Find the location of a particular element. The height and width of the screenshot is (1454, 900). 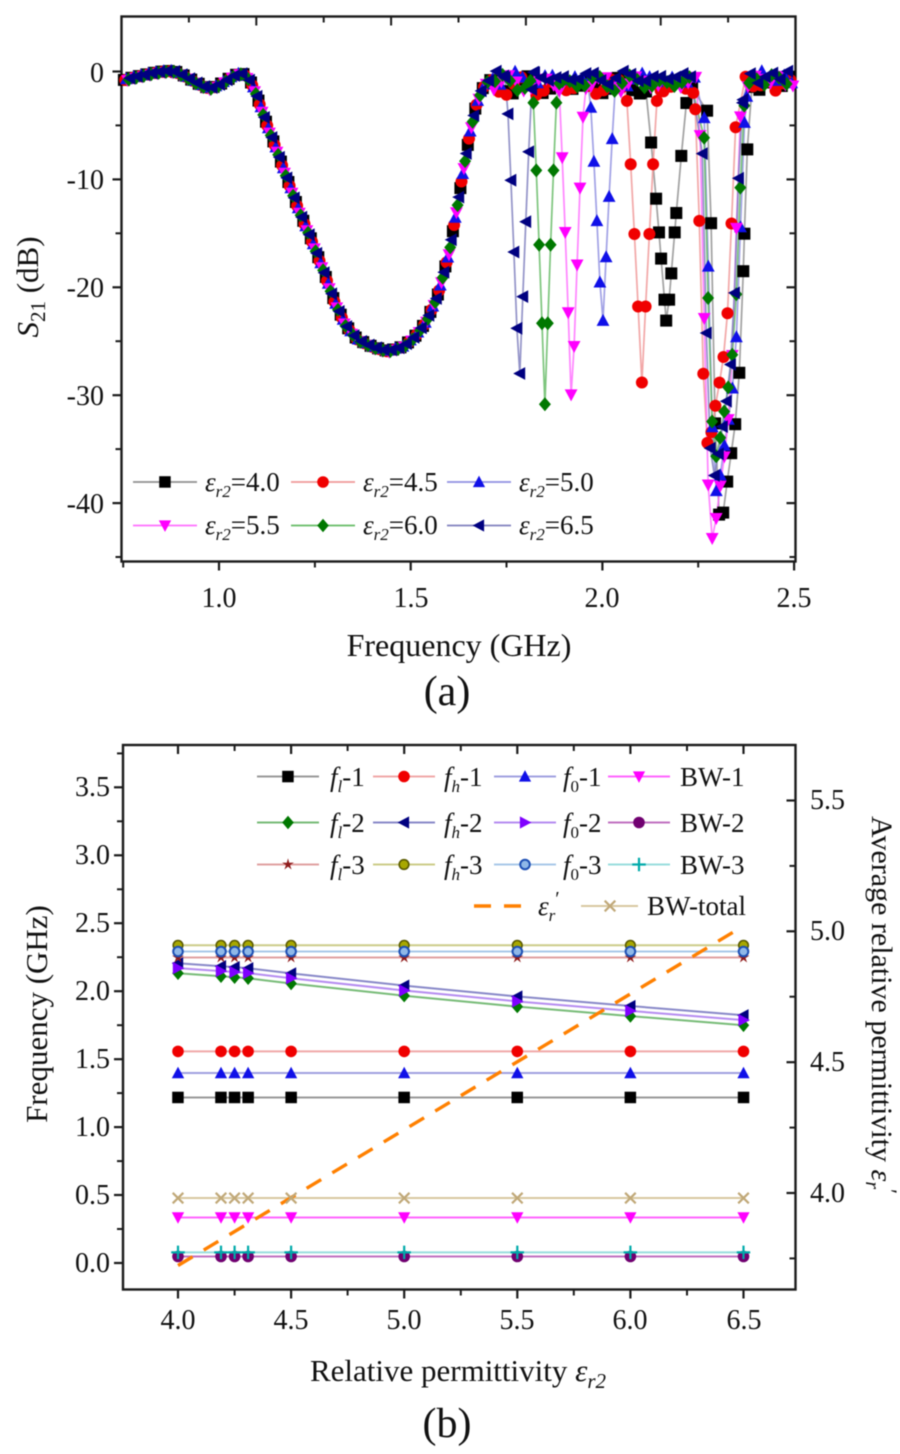

svg-text: -40 is located at coordinates (85, 504).